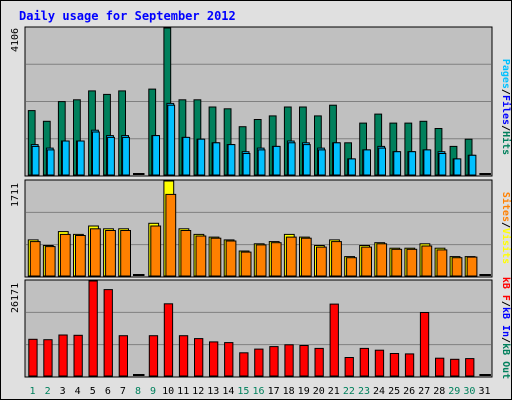 The height and width of the screenshot is (400, 512). I want to click on legend-entry: kB Out, so click(505, 361).